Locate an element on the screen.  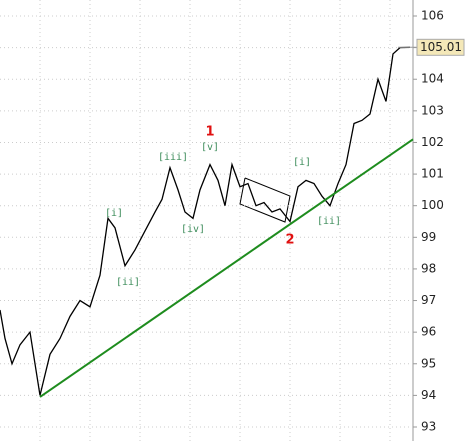
last-value-label: 105.01 is located at coordinates (441, 47).